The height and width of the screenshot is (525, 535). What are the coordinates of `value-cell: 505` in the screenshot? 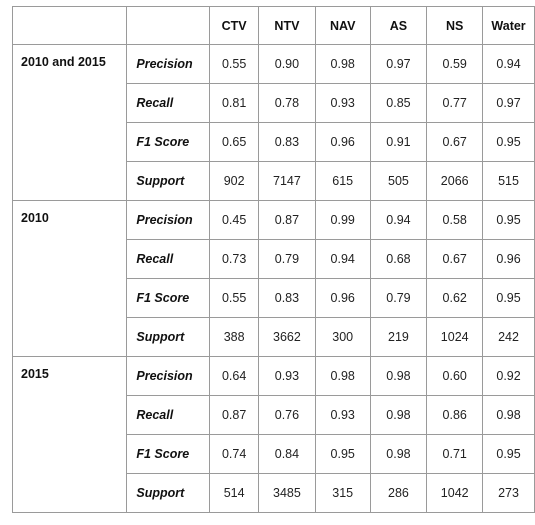 It's located at (398, 181).